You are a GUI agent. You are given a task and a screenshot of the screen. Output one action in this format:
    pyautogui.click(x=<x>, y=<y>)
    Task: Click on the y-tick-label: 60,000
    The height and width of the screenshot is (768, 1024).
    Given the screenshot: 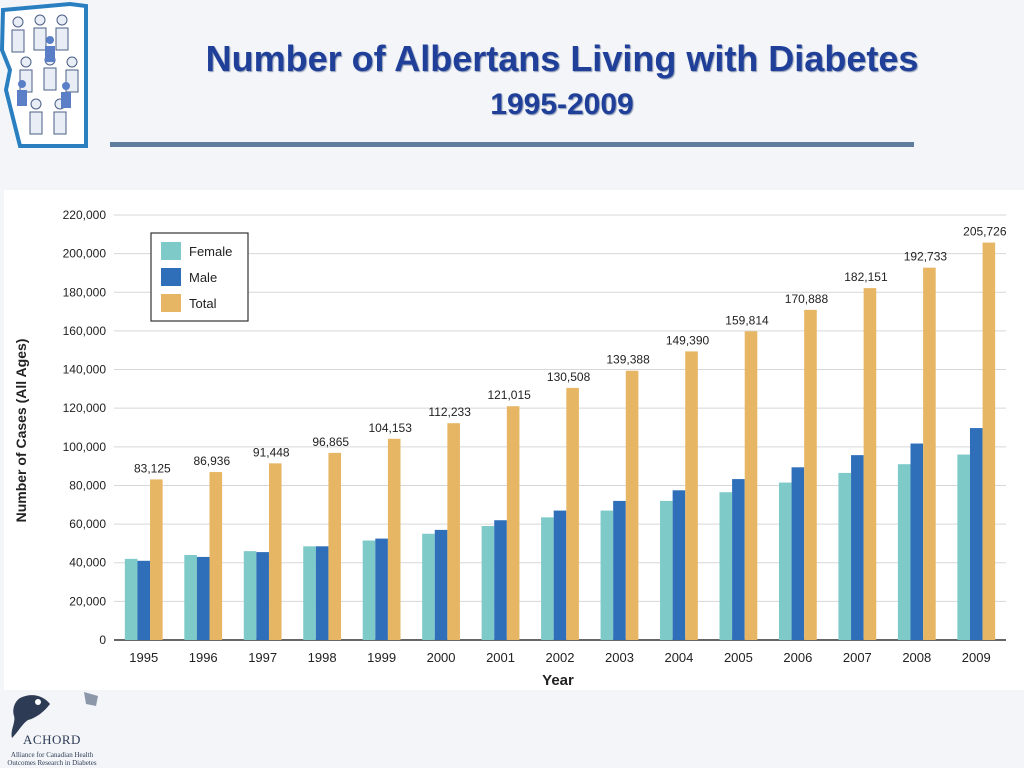 What is the action you would take?
    pyautogui.click(x=87, y=524)
    